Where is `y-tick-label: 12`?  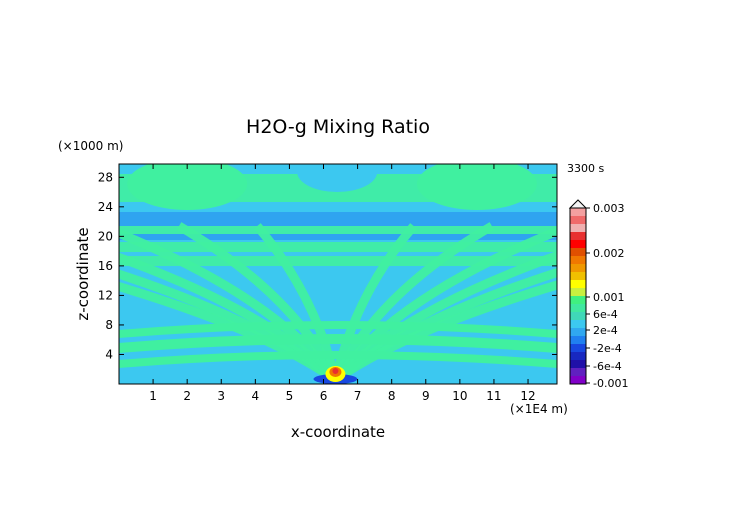
y-tick-label: 12 is located at coordinates (105, 295).